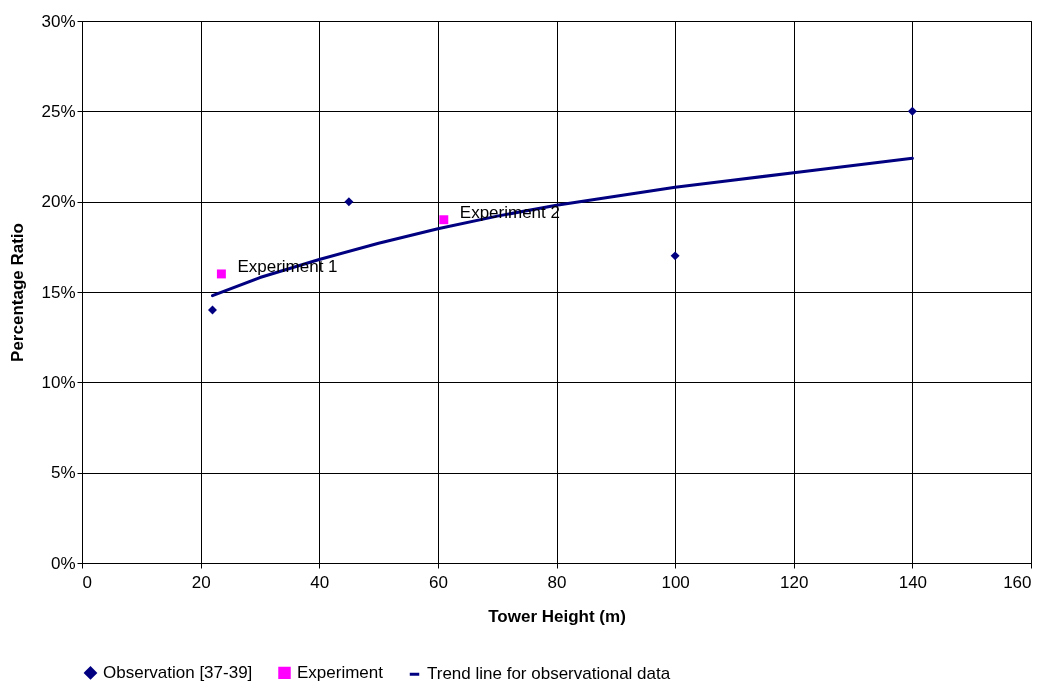 This screenshot has width=1052, height=694. Describe the element at coordinates (675, 582) in the screenshot. I see `x-tick-label: 100` at that location.